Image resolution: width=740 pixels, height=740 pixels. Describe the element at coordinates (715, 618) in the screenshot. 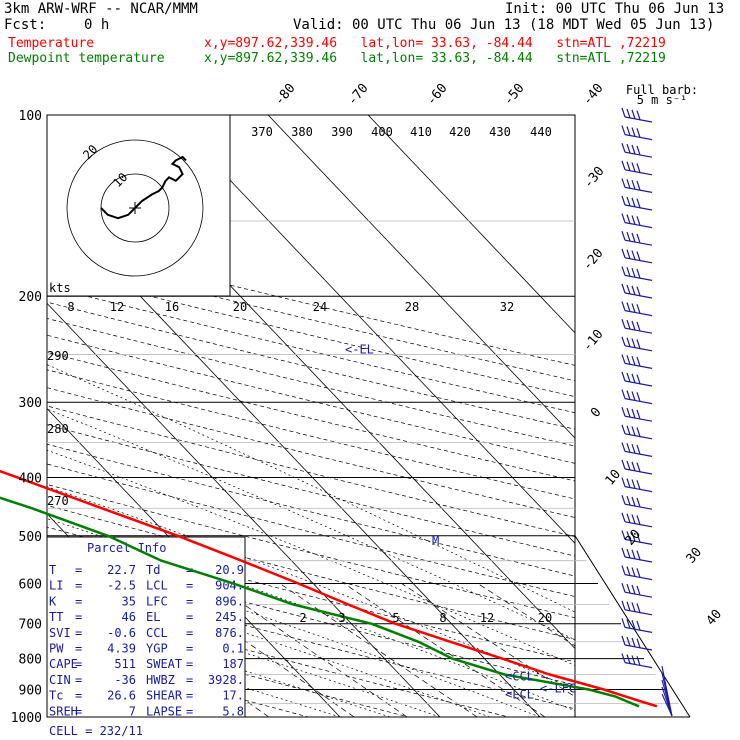

I see `isotherm-label: 40` at that location.